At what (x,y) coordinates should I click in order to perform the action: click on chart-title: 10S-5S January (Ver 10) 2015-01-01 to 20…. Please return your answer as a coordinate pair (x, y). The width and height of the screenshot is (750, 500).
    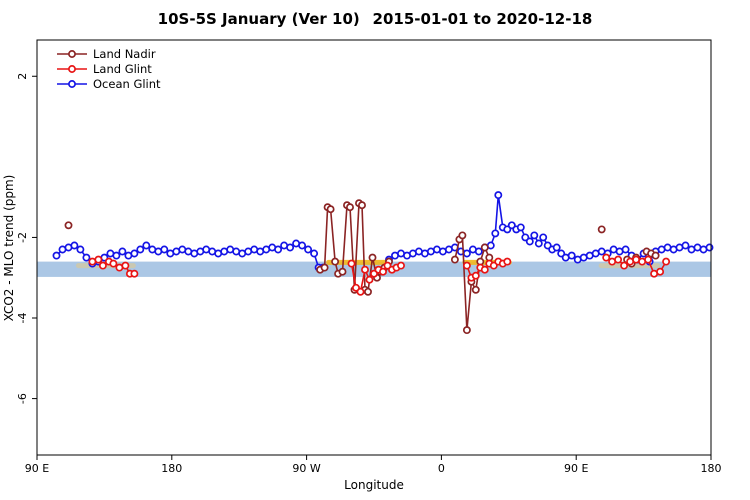
    Looking at the image, I should click on (375, 19).